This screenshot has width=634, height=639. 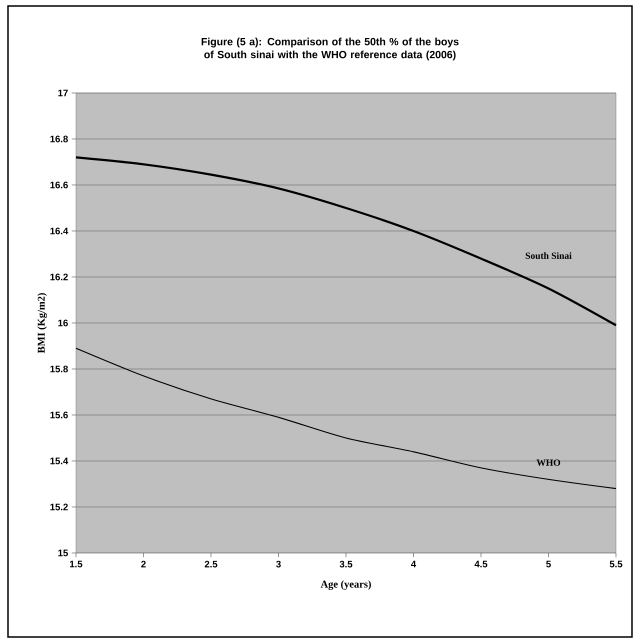 What do you see at coordinates (481, 564) in the screenshot?
I see `x-tick-label: 4.5` at bounding box center [481, 564].